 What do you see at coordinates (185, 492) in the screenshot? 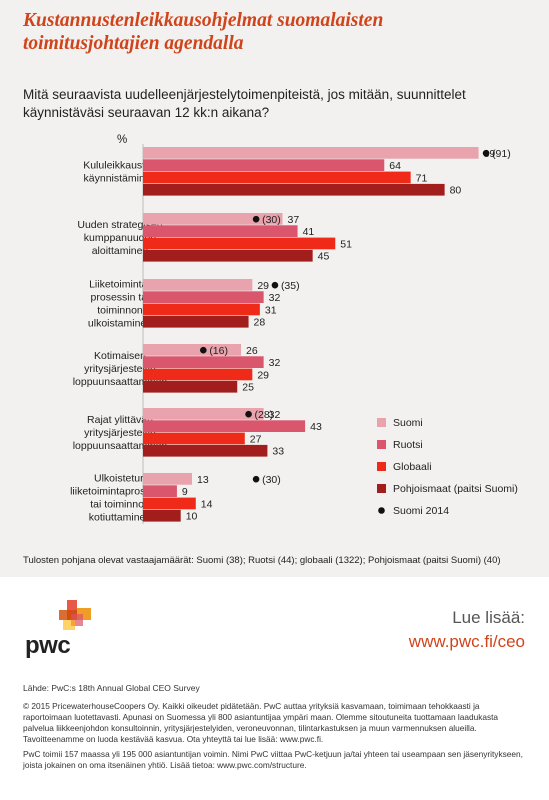
I see `bar-value-label: 9` at bounding box center [185, 492].